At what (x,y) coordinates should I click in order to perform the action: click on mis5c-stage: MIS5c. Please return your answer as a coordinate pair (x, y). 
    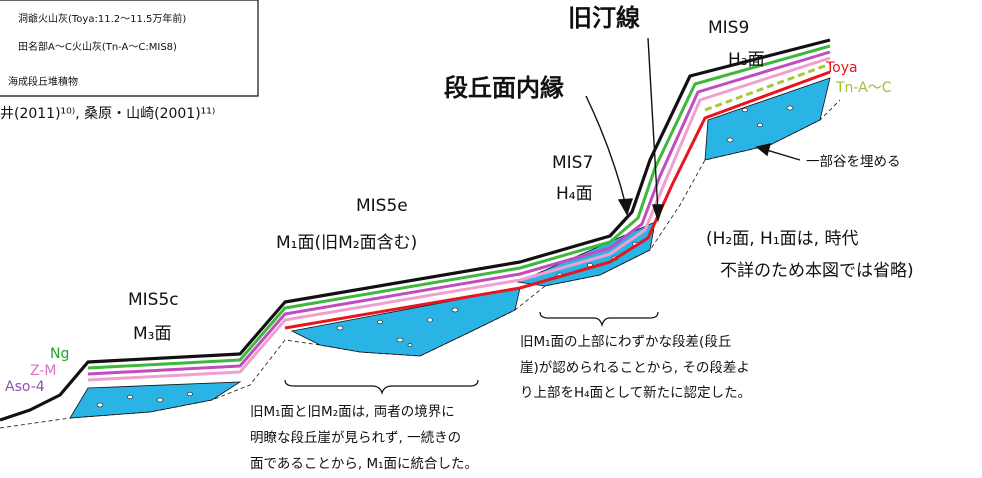
    Looking at the image, I should click on (153, 300).